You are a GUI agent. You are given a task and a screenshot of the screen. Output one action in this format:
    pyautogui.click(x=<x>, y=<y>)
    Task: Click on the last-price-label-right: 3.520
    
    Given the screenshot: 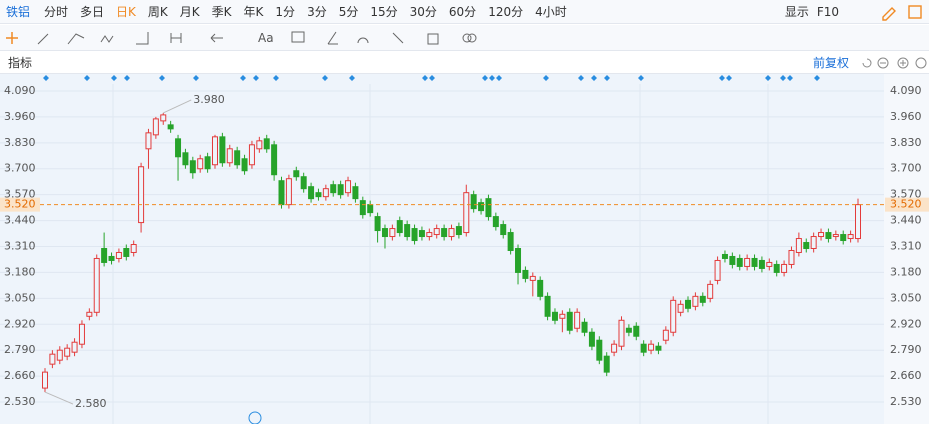 What is the action you would take?
    pyautogui.click(x=906, y=204)
    